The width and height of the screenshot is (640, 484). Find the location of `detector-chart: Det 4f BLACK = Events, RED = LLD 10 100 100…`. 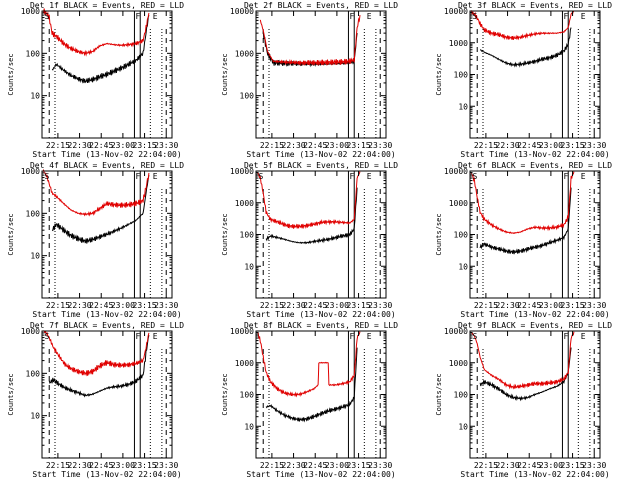

detector-chart: Det 4f BLACK = Events, RED = LLD 10 100 100… is located at coordinates (95, 240).